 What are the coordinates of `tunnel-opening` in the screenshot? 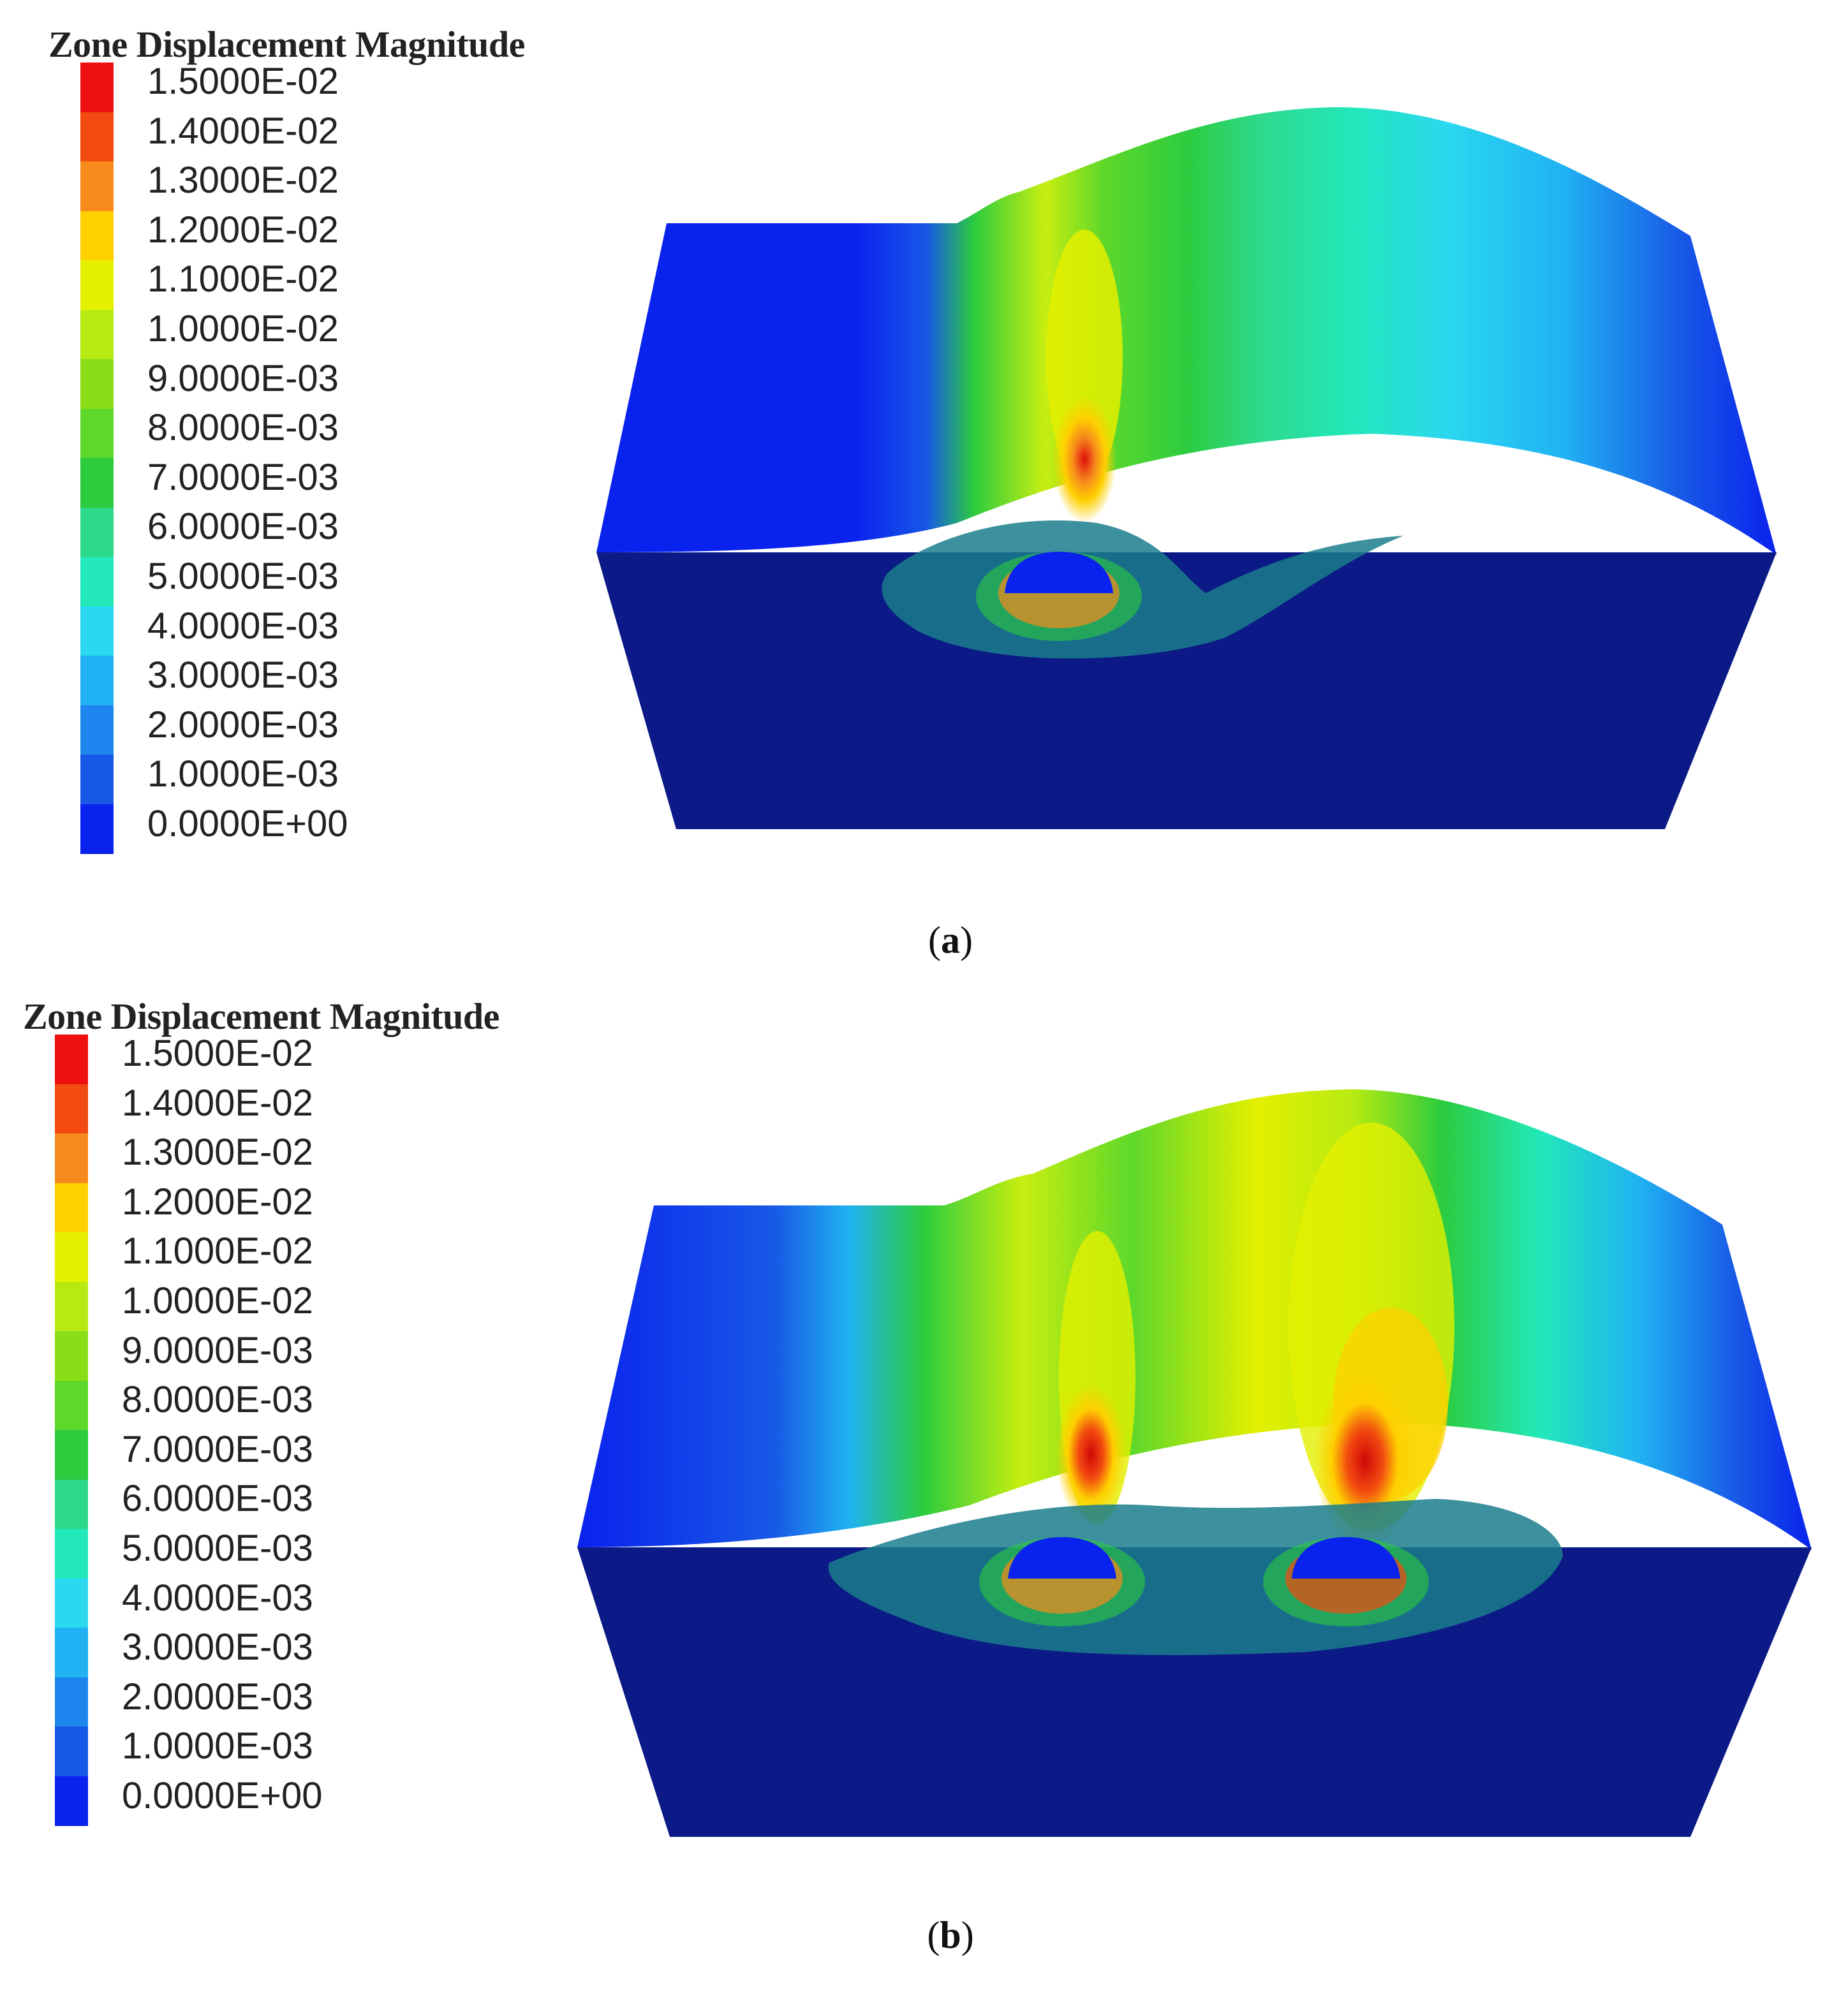 It's located at (1059, 572).